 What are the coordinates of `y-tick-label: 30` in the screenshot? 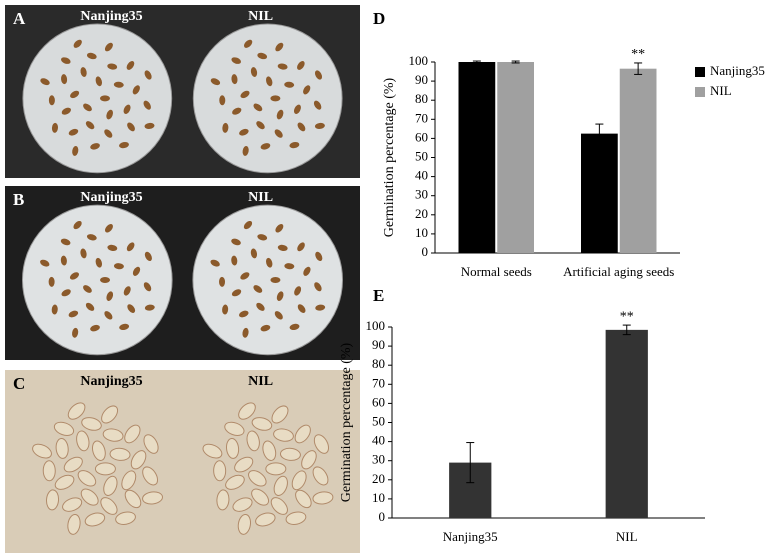 It's located at (378, 459).